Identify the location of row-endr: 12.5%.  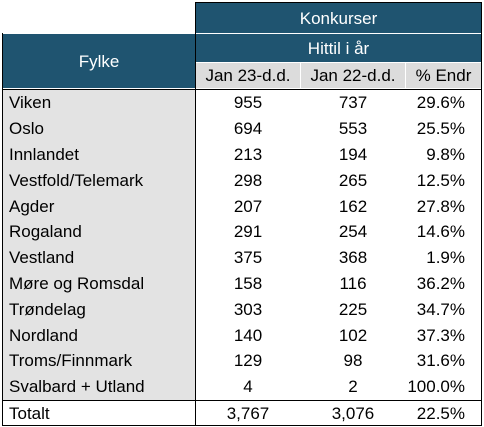
(443, 180).